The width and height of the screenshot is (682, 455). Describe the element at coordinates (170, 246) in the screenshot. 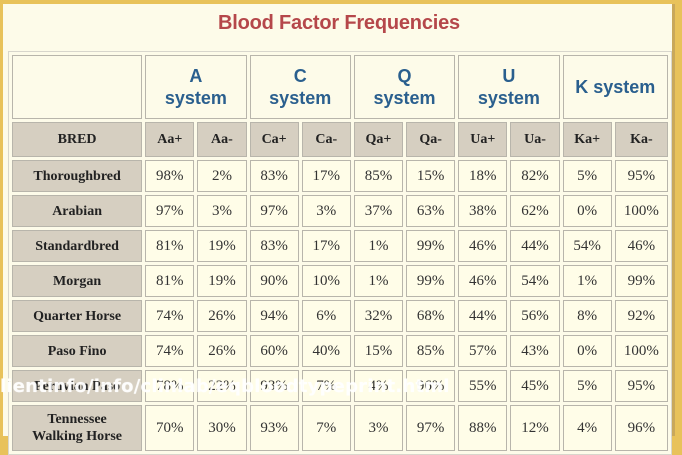

I see `value-cell: 81%` at that location.